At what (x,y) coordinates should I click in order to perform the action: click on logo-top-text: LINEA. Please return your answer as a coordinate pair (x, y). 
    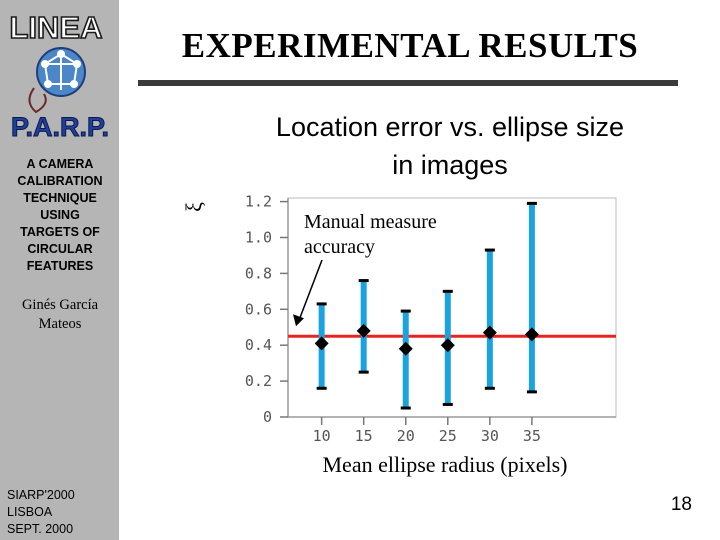
    Looking at the image, I should click on (56, 27).